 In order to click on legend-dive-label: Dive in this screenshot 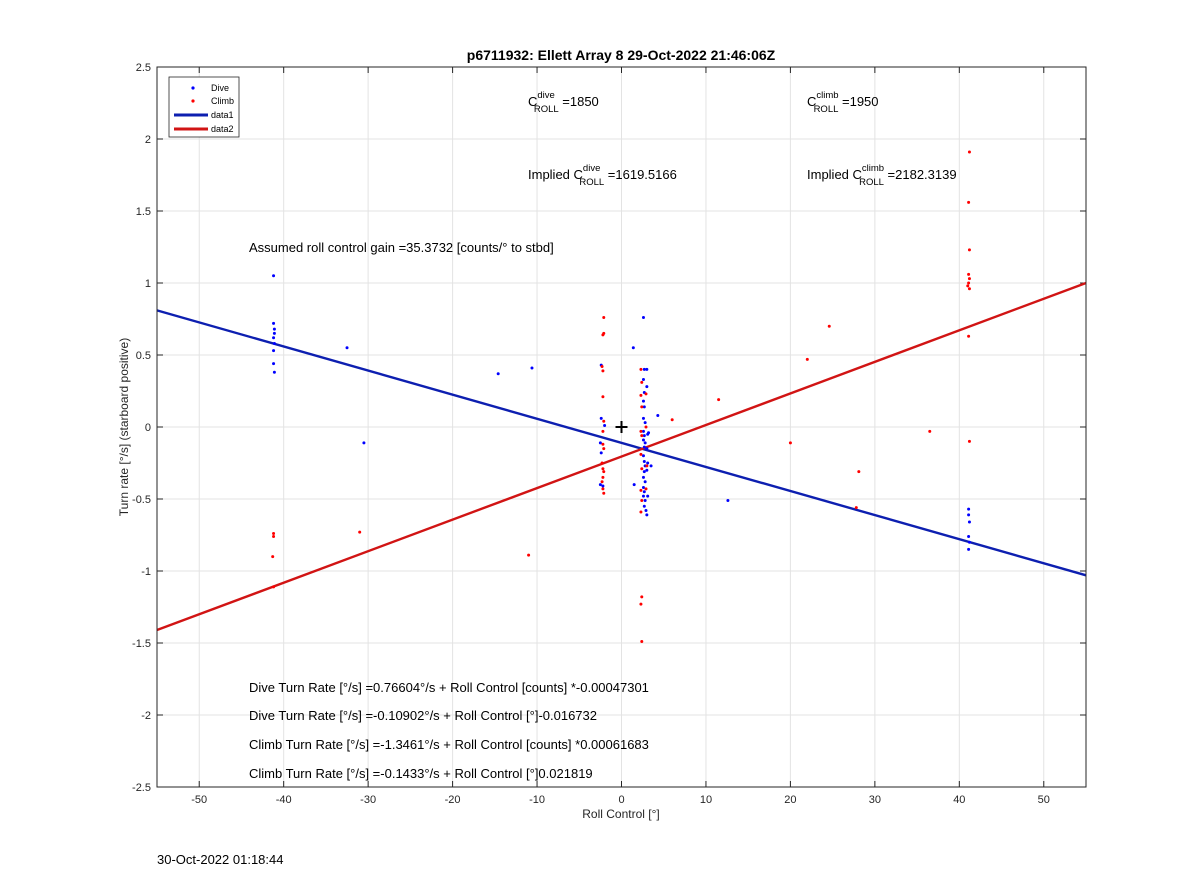, I will do `click(220, 88)`.